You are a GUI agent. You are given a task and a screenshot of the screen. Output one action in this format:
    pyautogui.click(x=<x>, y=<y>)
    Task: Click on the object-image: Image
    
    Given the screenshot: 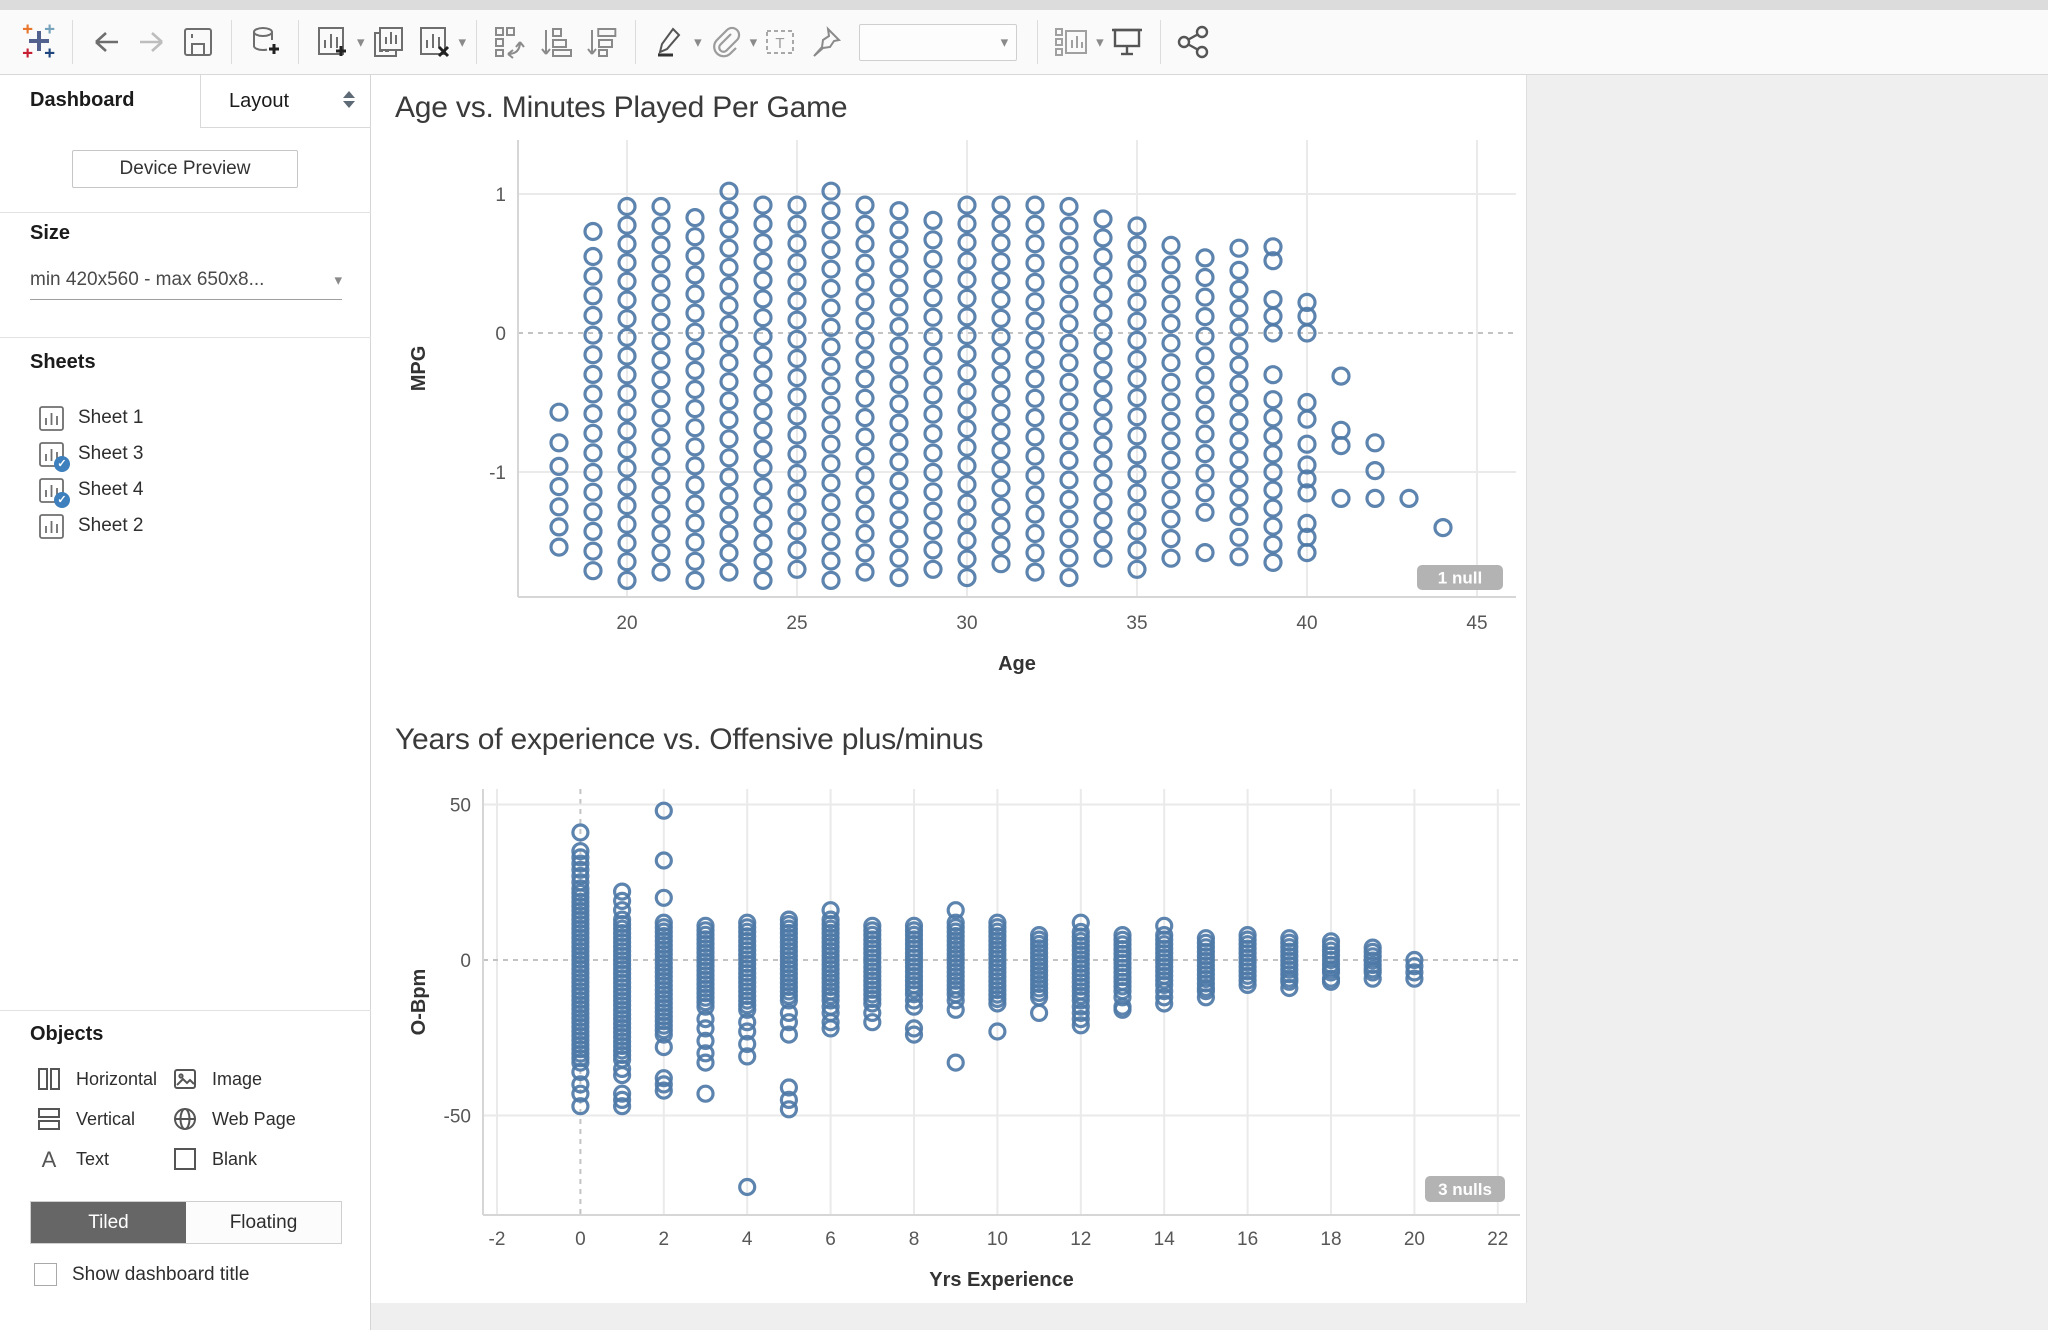 What is the action you would take?
    pyautogui.click(x=217, y=1079)
    